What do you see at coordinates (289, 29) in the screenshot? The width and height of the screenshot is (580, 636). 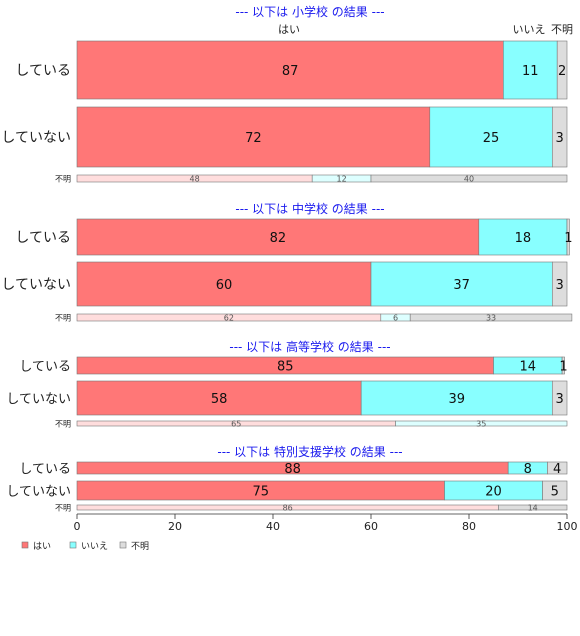 I see `column-header: はい` at bounding box center [289, 29].